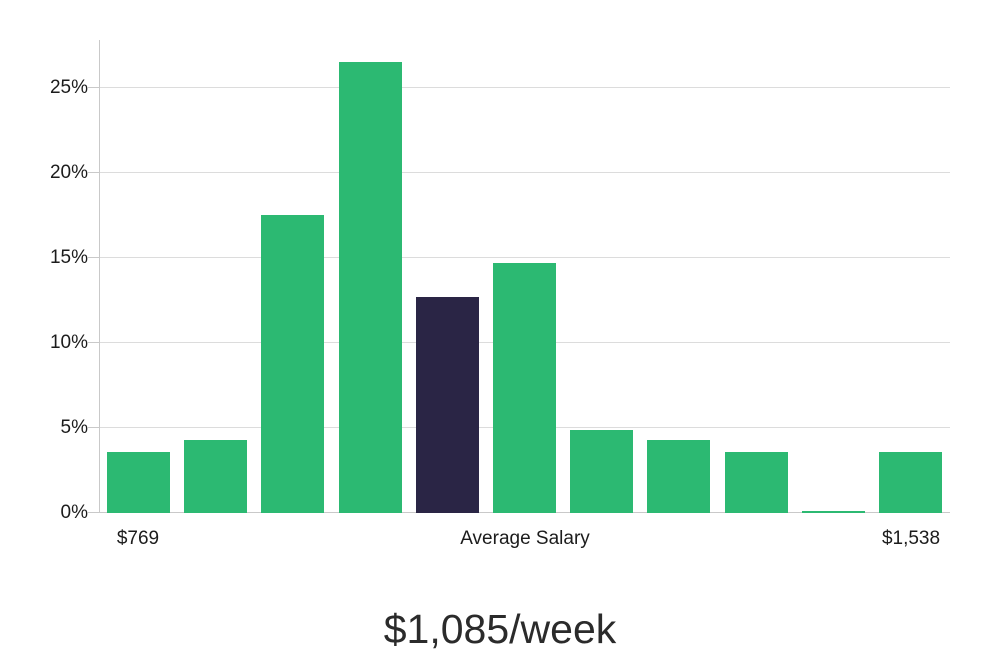  Describe the element at coordinates (68, 172) in the screenshot. I see `y-tick-label: 20%` at that location.